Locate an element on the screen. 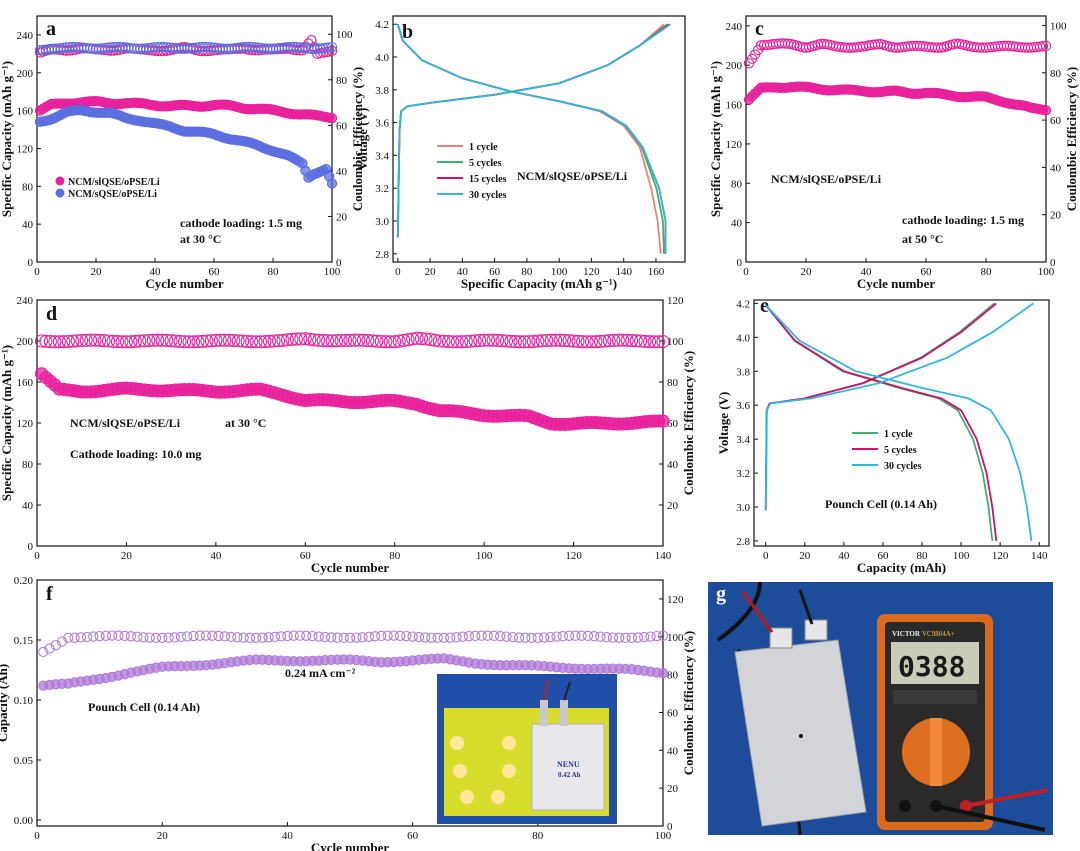 The height and width of the screenshot is (851, 1080). plot-frame is located at coordinates (901, 423).